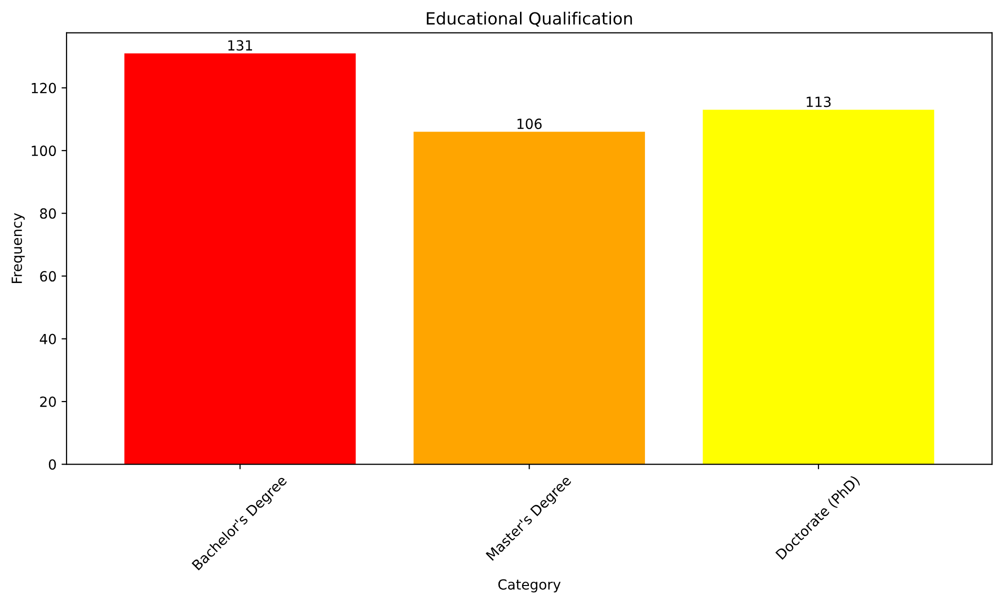 The width and height of the screenshot is (993, 596). I want to click on y-tick-label: 60, so click(48, 276).